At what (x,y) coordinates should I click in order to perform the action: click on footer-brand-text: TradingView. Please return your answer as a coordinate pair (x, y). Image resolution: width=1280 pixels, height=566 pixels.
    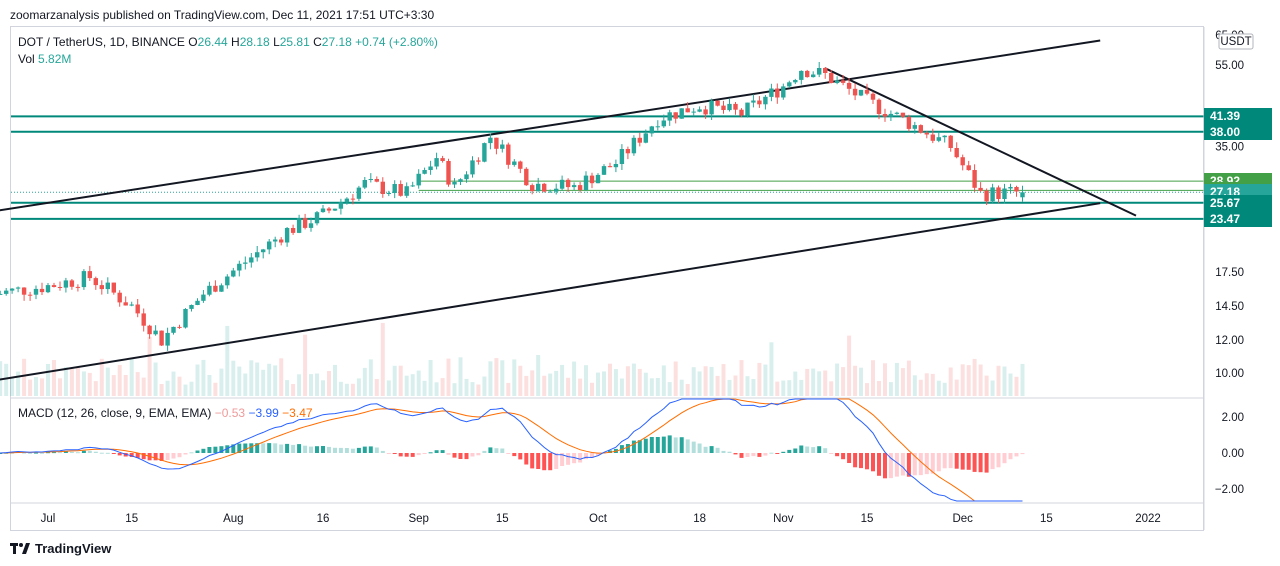
    Looking at the image, I should click on (73, 548).